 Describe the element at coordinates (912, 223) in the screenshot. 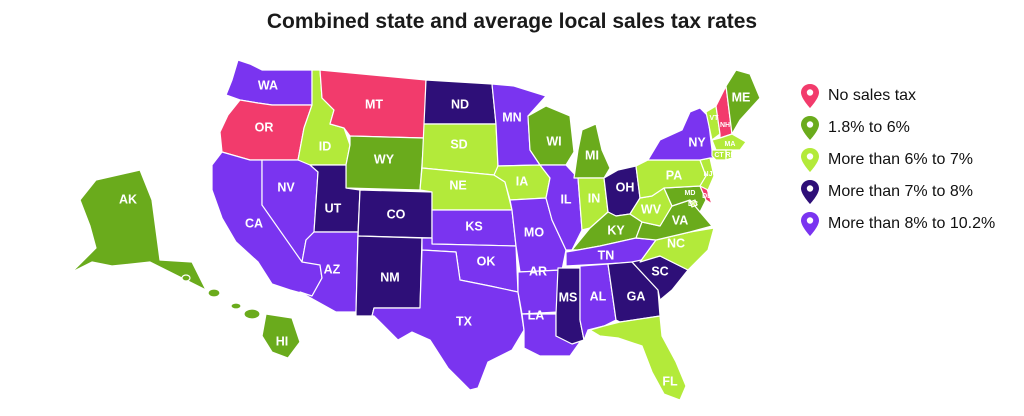

I see `legend-label: More than 8% to 10.2%` at that location.